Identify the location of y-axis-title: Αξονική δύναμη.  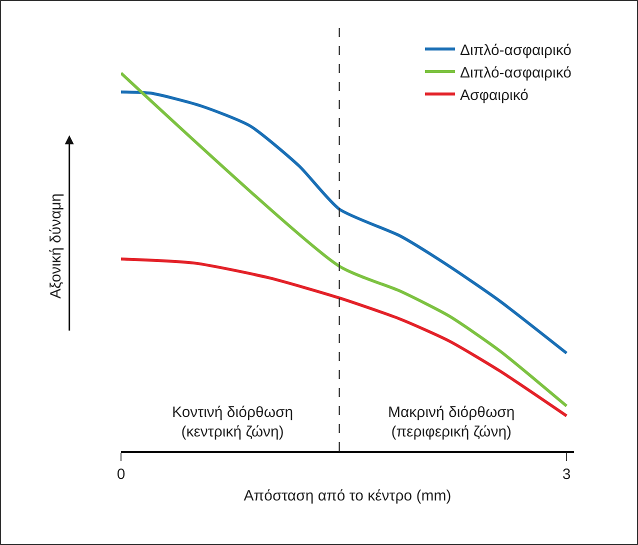
(55, 246).